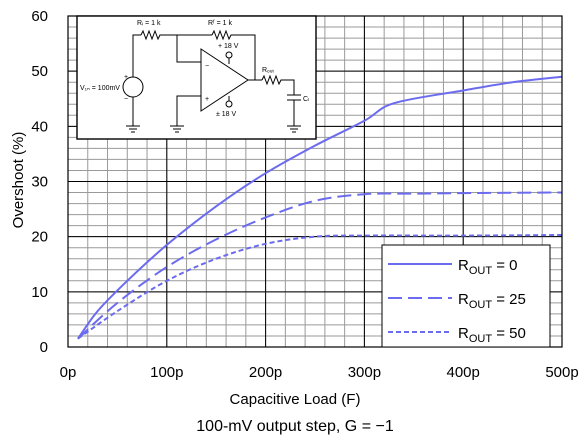 This screenshot has width=586, height=442. Describe the element at coordinates (295, 399) in the screenshot. I see `x-axis-label: Capacitive Load (F)` at that location.